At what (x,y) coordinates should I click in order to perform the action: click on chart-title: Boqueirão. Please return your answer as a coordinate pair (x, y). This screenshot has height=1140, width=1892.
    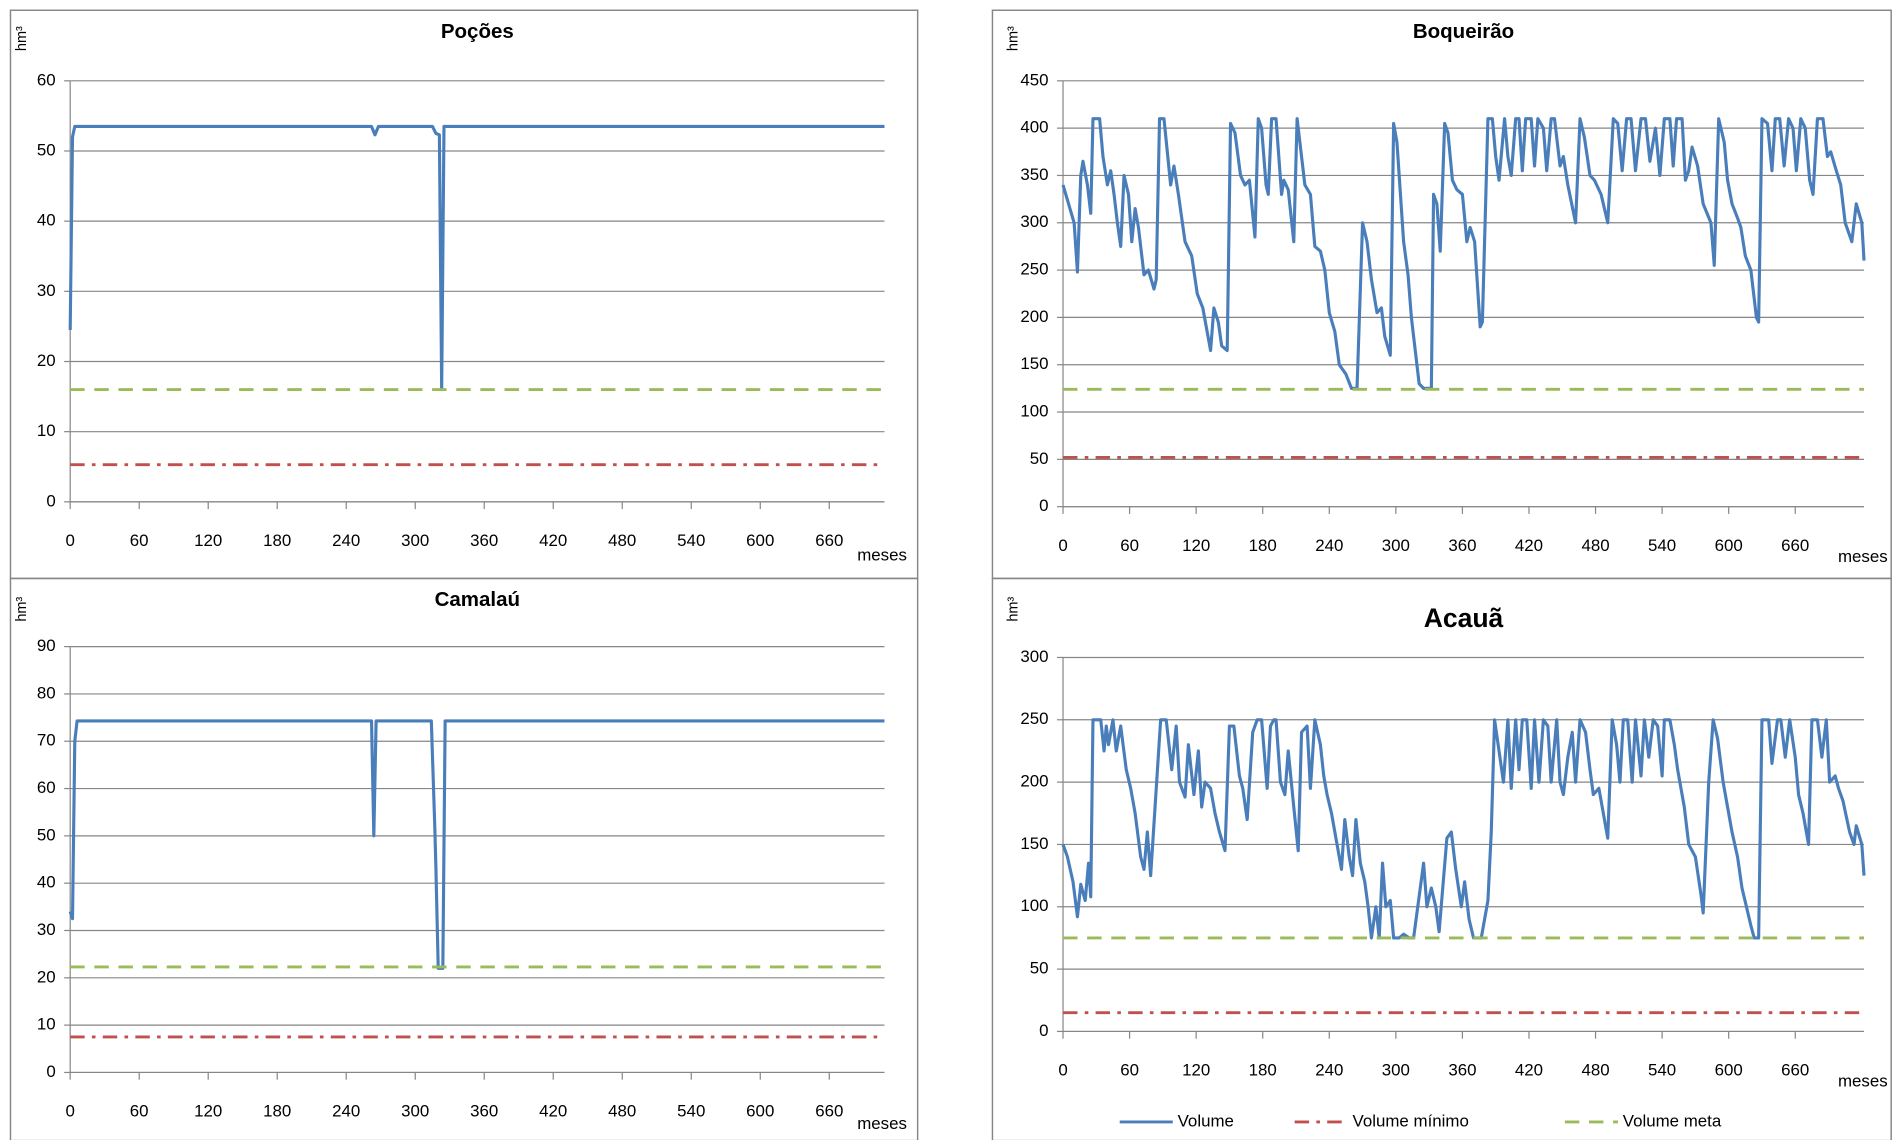
    Looking at the image, I should click on (1463, 31).